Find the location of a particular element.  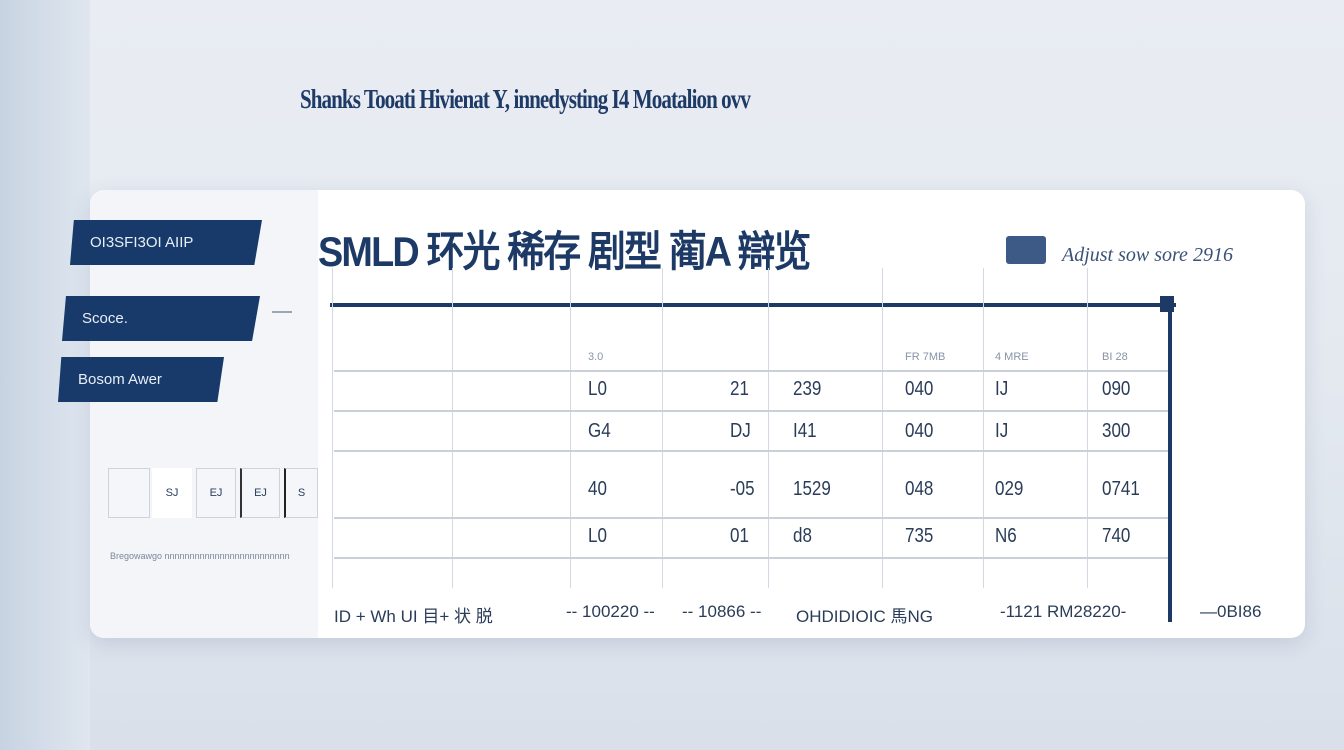

thumbnail-2: SJ is located at coordinates (172, 493).